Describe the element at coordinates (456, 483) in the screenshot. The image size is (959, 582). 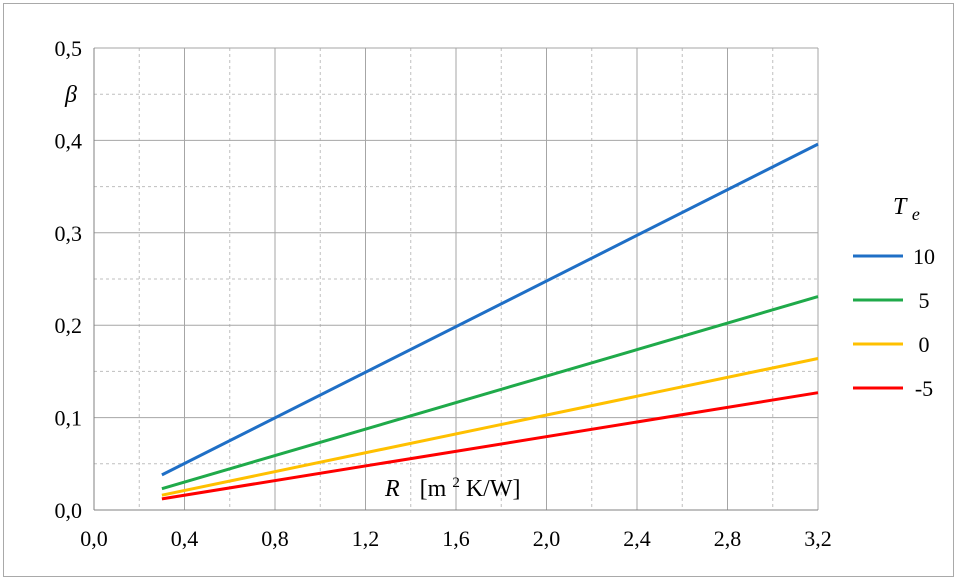
I see `x-axis-unit-superscript: 2` at that location.